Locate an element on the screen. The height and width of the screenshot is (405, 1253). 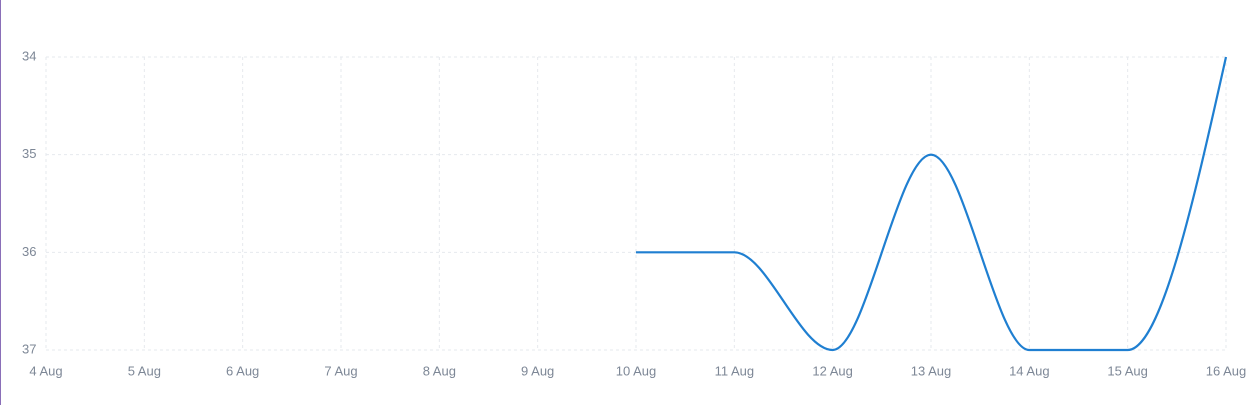
x-tick-label: 15 Aug is located at coordinates (1127, 370).